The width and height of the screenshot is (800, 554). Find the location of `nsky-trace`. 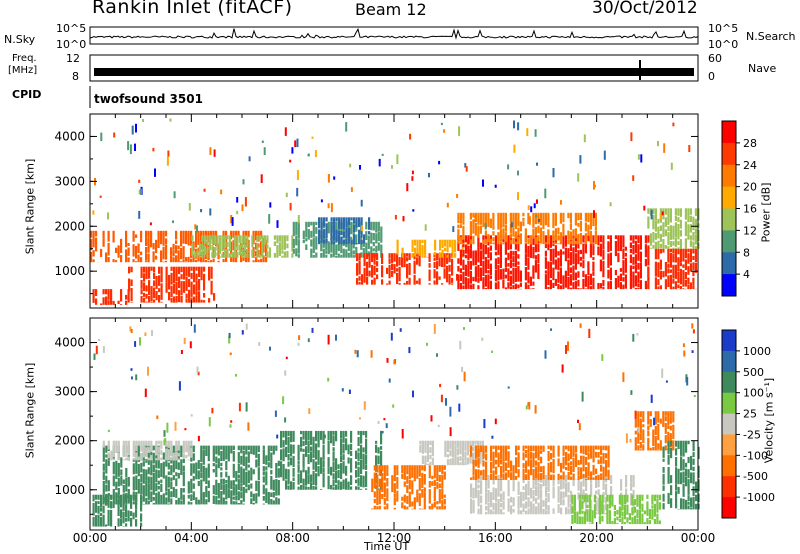

nsky-trace is located at coordinates (394, 33).